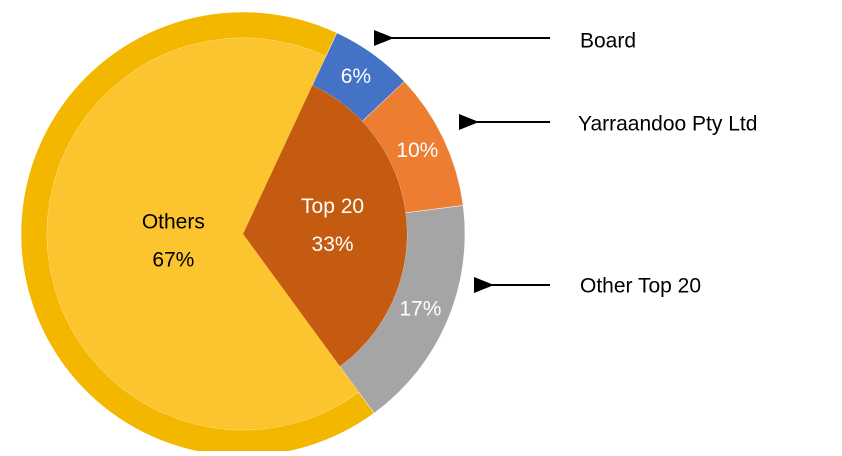 The image size is (842, 456). I want to click on annotation: Other Top 20, so click(640, 286).